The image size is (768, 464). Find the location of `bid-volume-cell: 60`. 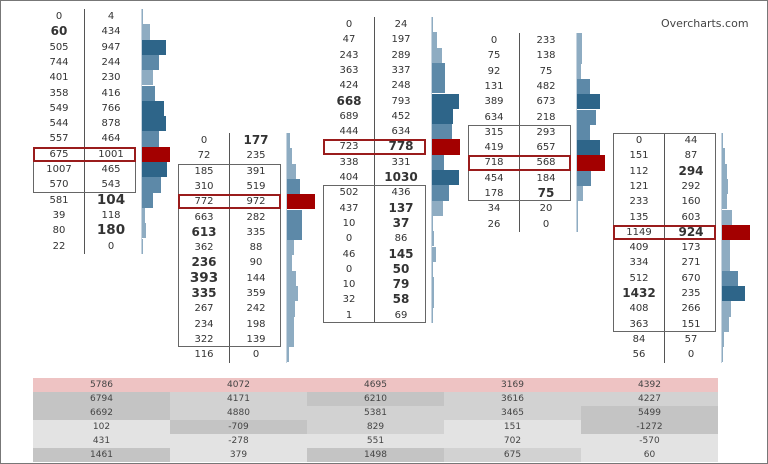

bid-volume-cell: 60 is located at coordinates (59, 31).